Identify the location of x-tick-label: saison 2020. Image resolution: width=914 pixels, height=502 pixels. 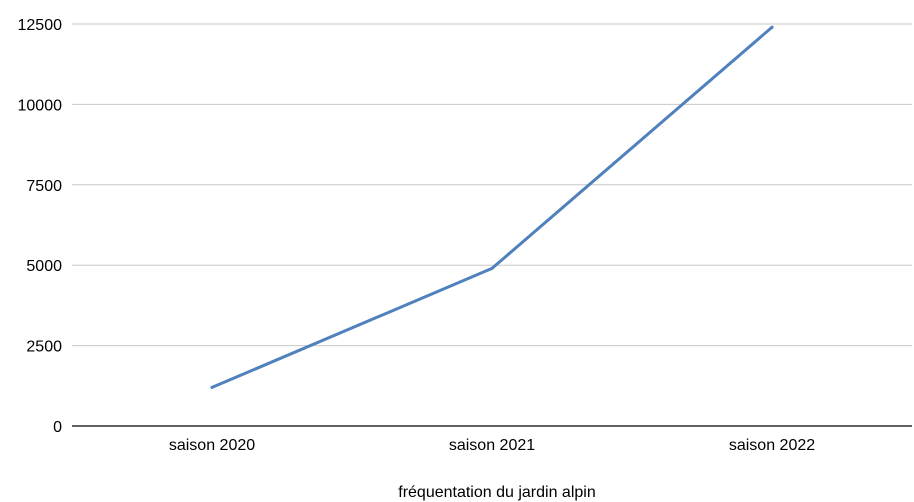
(212, 445).